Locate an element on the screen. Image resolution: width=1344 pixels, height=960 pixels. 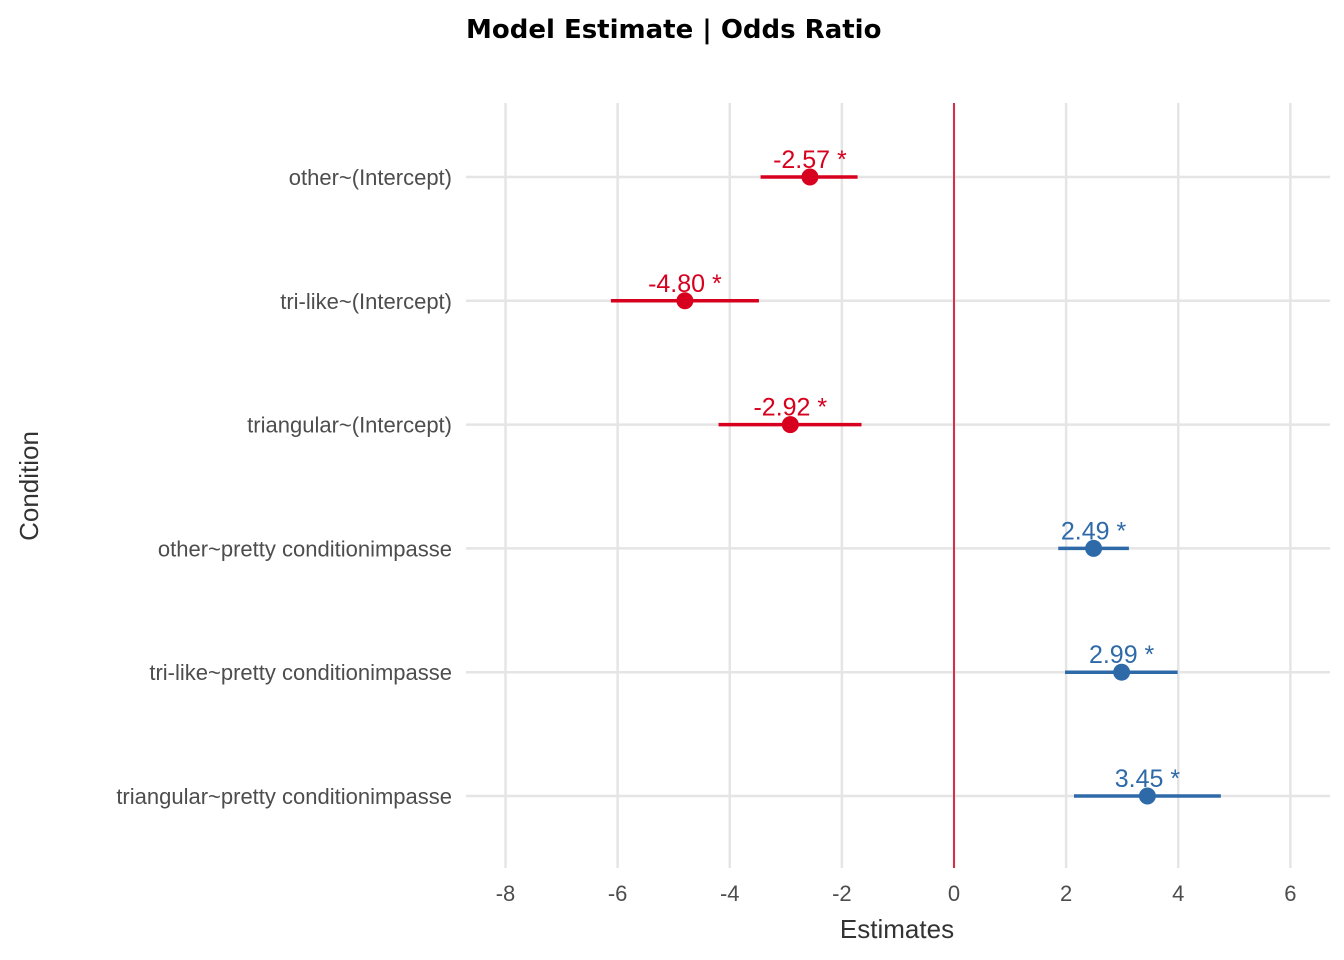
y-tick-label: other~pretty conditionimpasse is located at coordinates (305, 548).